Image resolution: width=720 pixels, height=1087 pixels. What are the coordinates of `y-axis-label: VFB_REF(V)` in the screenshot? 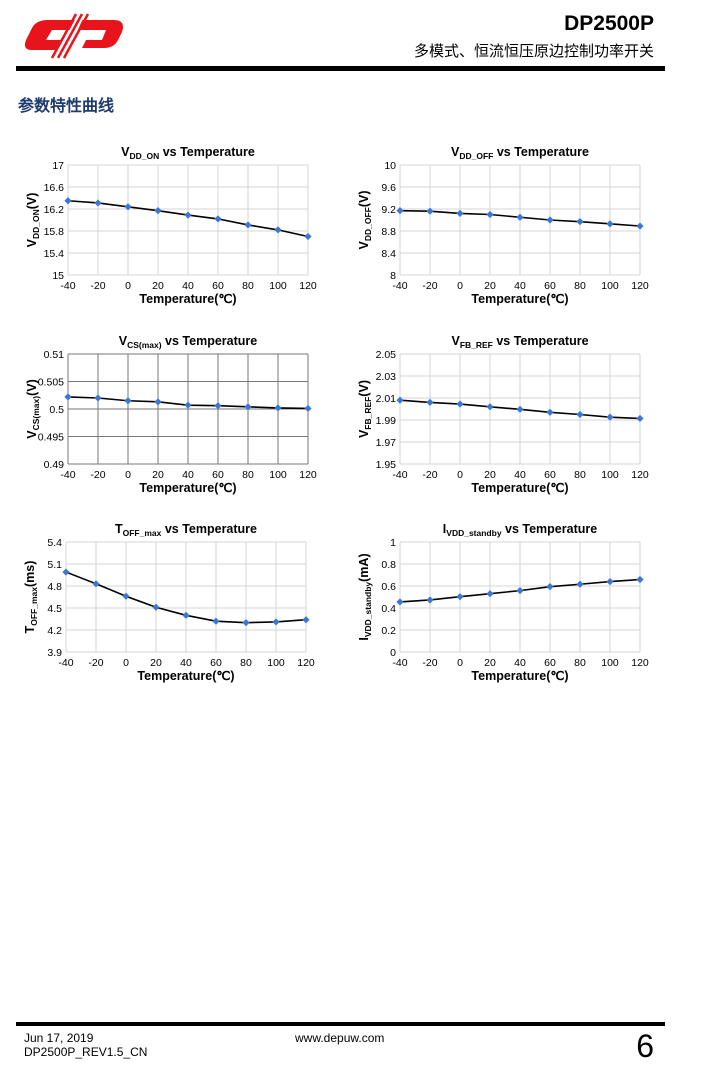 It's located at (365, 409).